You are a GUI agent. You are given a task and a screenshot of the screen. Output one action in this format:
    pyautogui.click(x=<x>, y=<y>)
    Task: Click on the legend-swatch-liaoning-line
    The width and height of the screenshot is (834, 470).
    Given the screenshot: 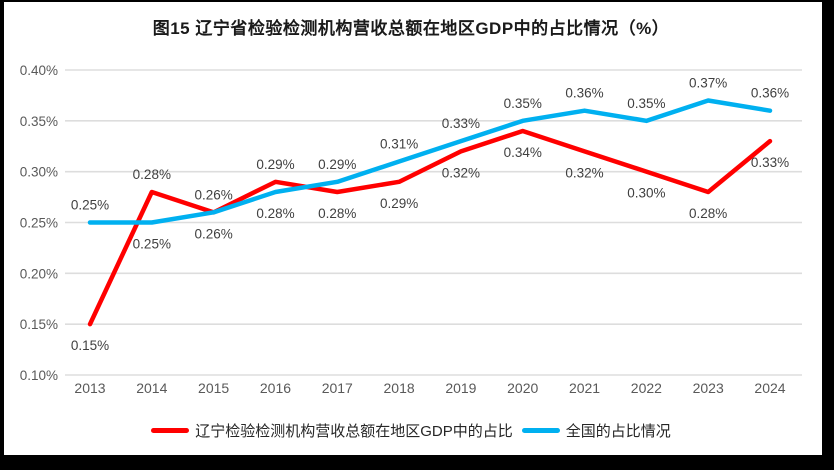 What is the action you would take?
    pyautogui.click(x=170, y=430)
    